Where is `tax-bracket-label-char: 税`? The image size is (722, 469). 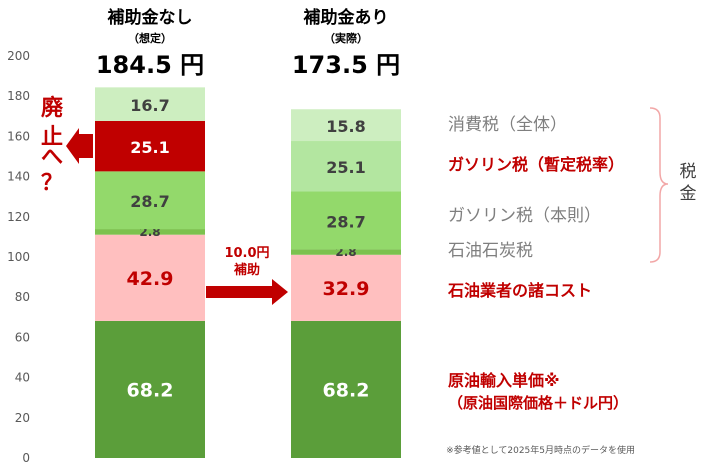 tax-bracket-label-char: 税 is located at coordinates (688, 172).